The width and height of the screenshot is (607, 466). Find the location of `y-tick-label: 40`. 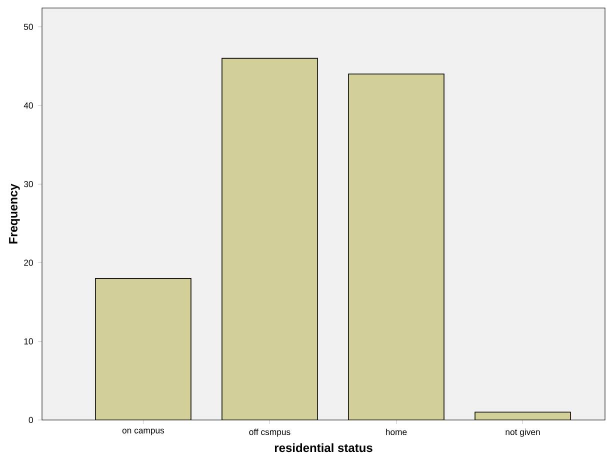

y-tick-label: 40 is located at coordinates (28, 105).